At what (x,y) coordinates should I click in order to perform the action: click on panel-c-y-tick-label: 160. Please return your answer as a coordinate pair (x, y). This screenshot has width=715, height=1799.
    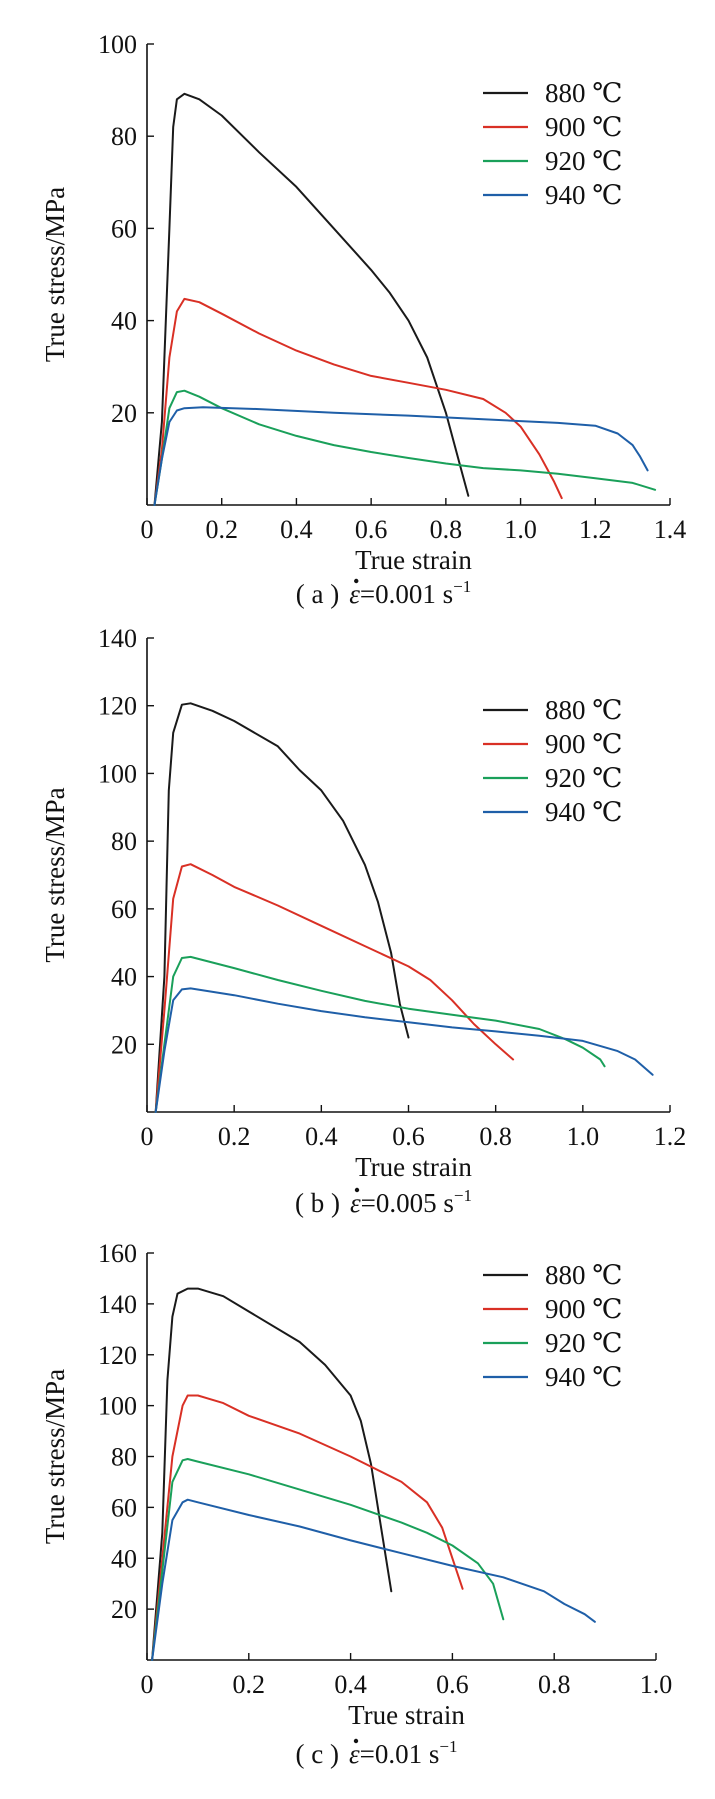
    Looking at the image, I should click on (117, 1253).